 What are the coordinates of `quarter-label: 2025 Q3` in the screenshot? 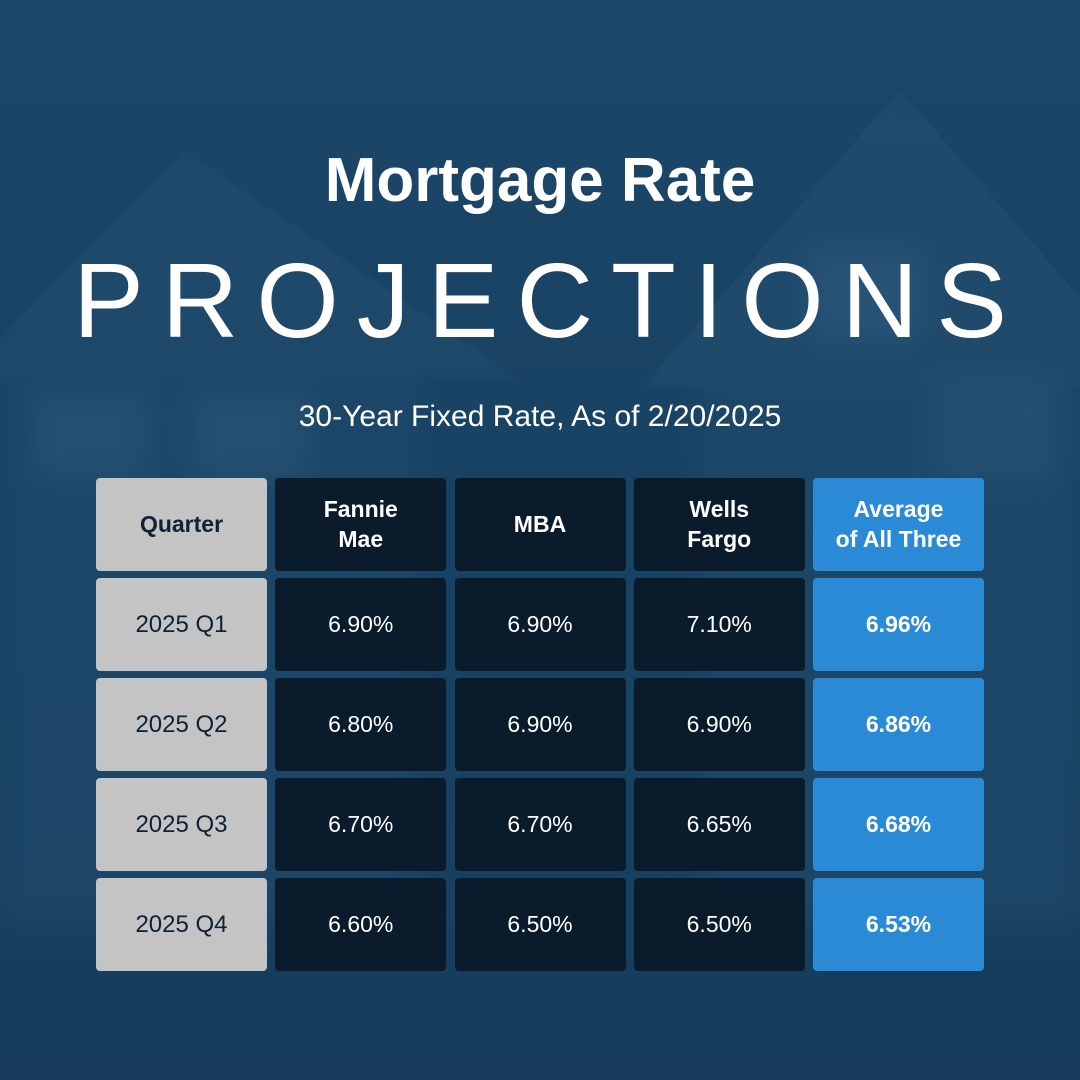 It's located at (181, 824).